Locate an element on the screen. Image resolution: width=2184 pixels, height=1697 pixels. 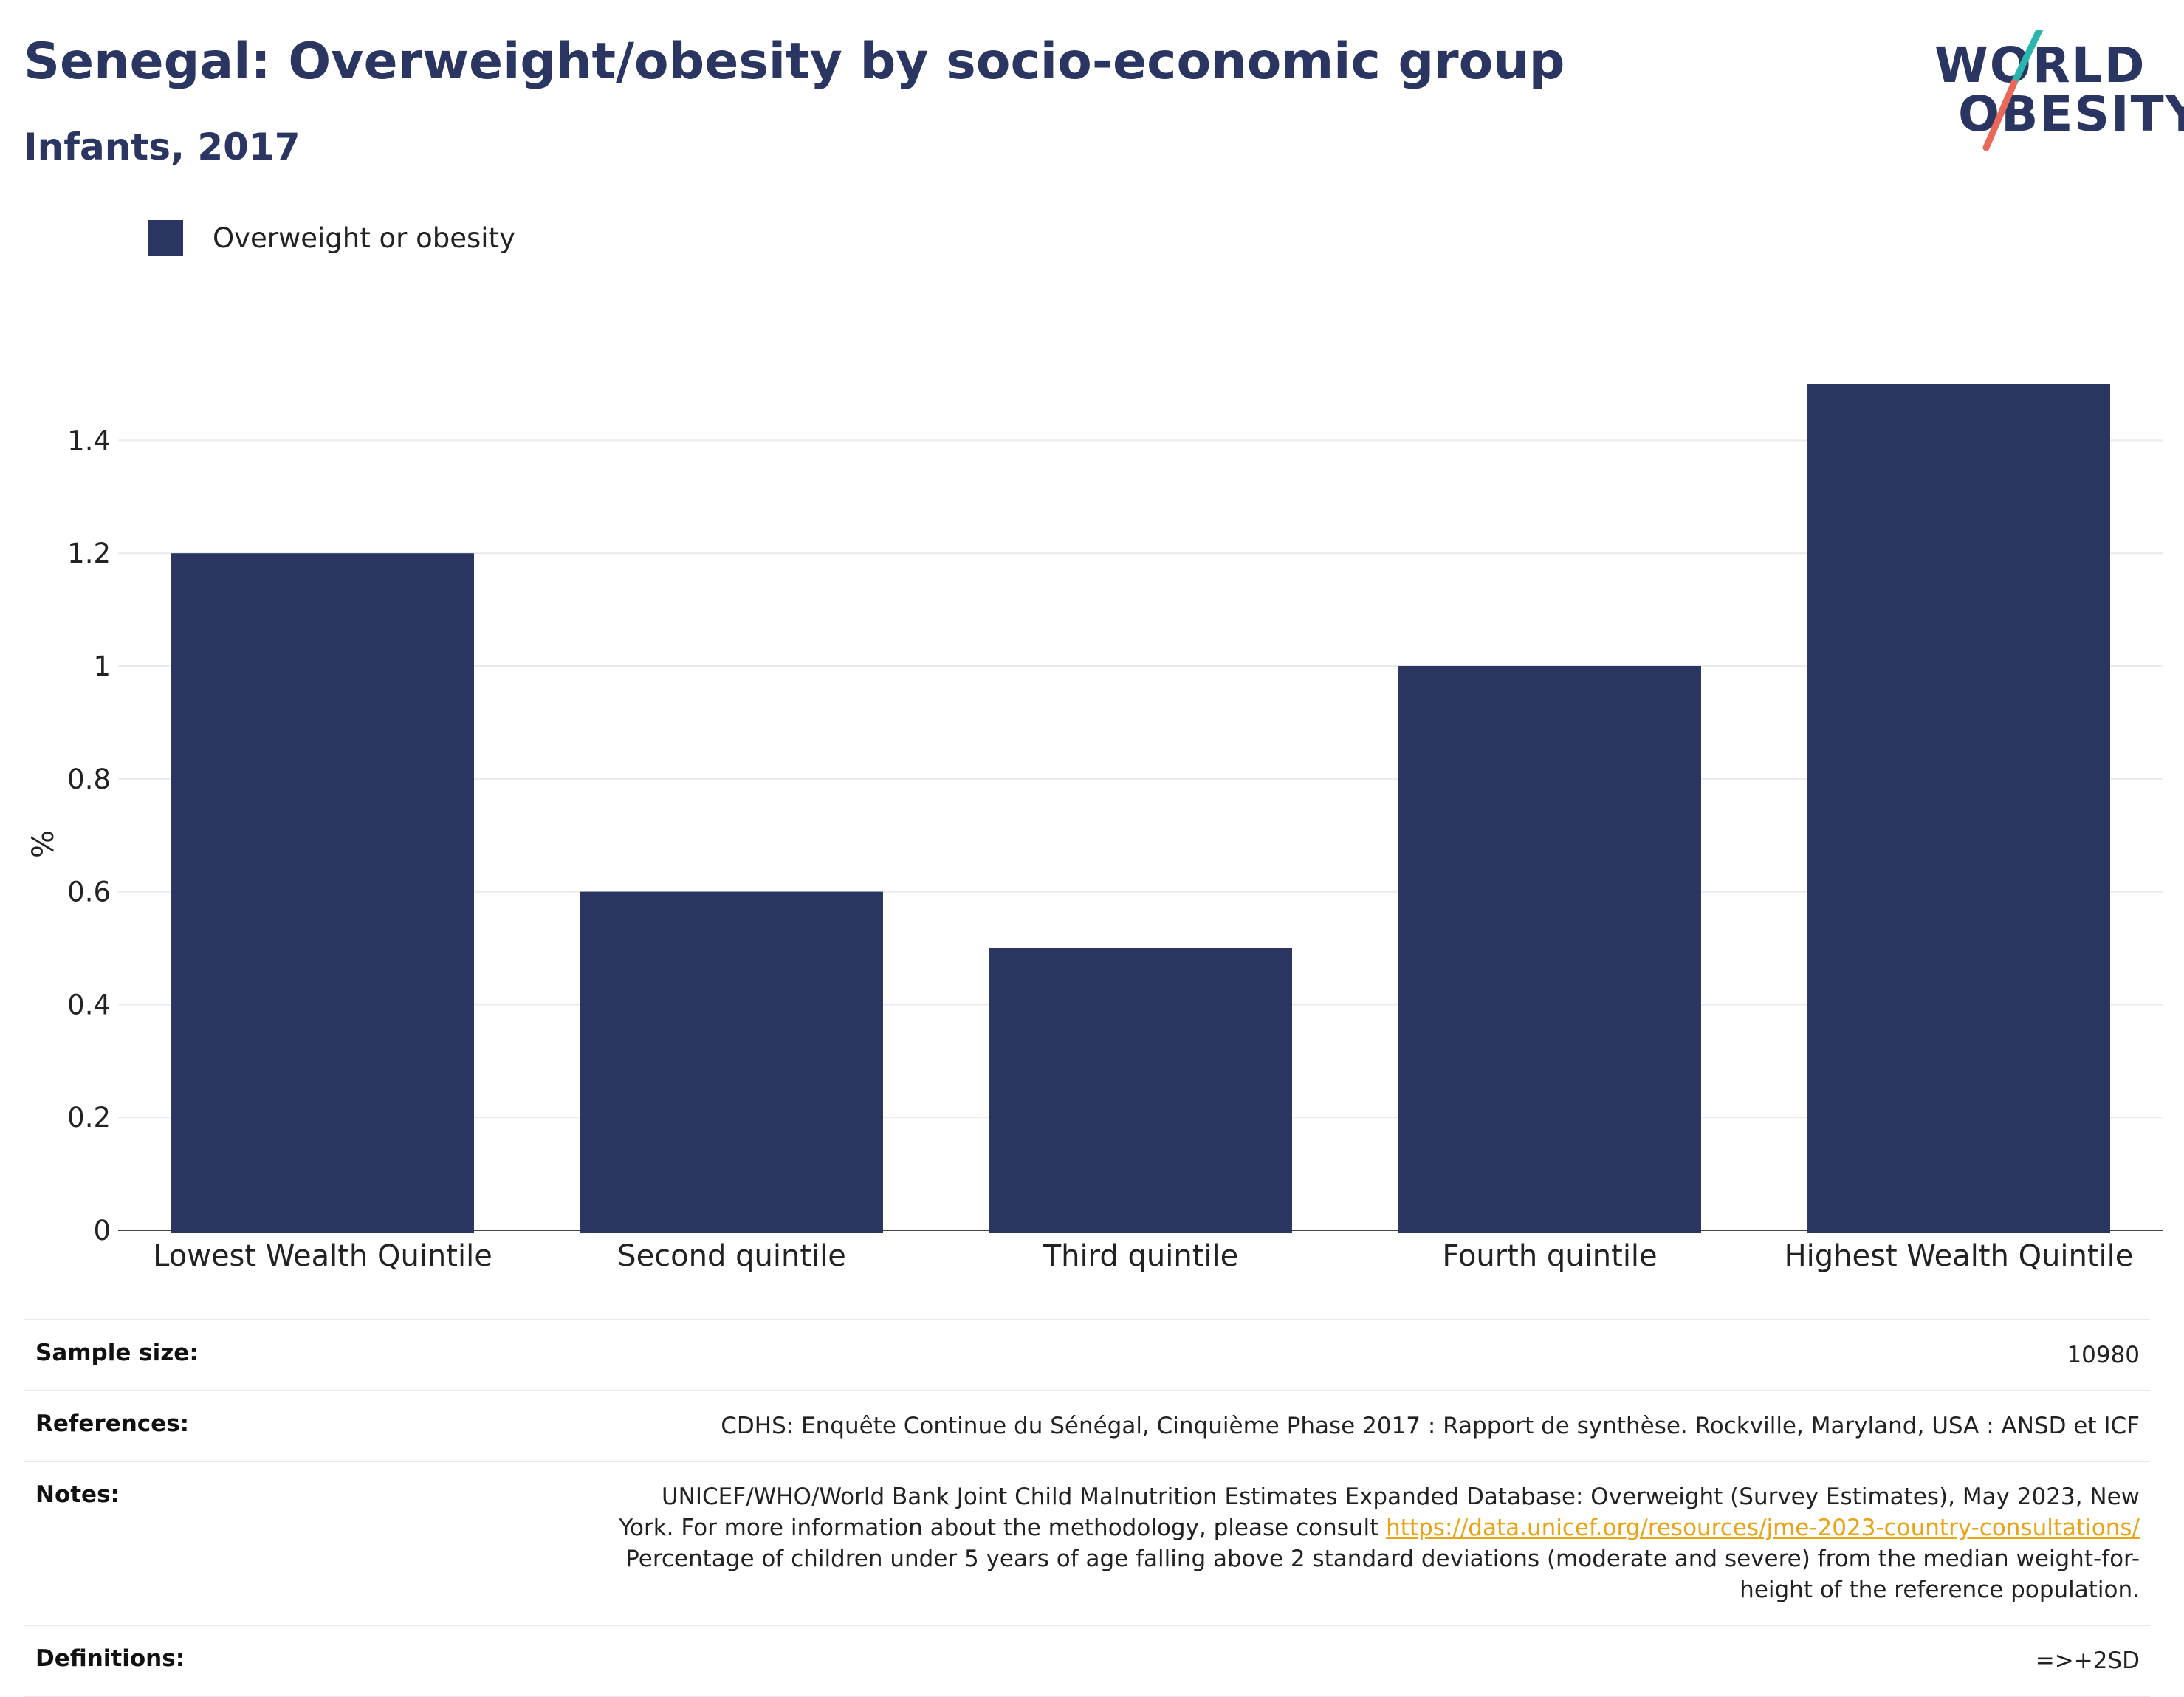
y-tick-label: 0.4 is located at coordinates (89, 1005).